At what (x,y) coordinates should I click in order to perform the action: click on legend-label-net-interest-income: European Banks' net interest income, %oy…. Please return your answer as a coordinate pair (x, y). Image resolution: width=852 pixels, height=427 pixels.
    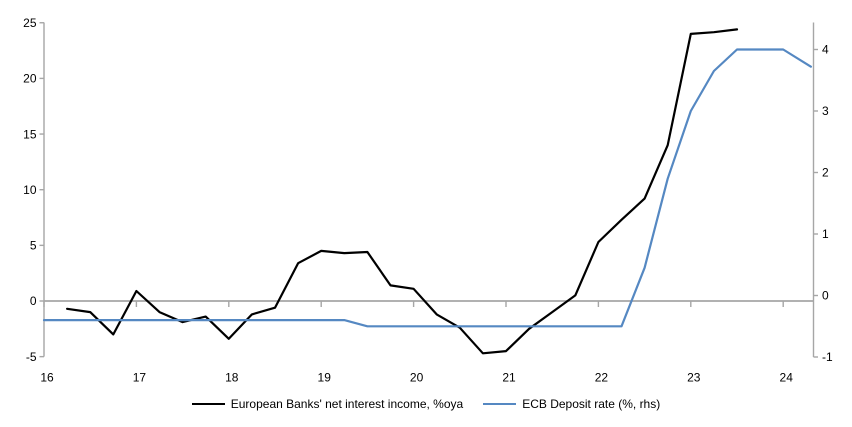
    Looking at the image, I should click on (347, 404).